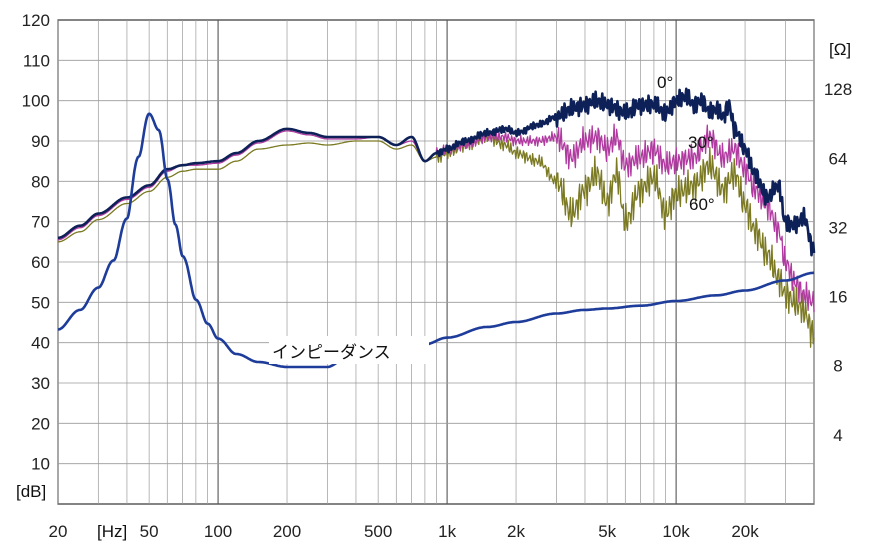 The width and height of the screenshot is (870, 551). Describe the element at coordinates (40, 222) in the screenshot. I see `y-tick-label: 70` at that location.